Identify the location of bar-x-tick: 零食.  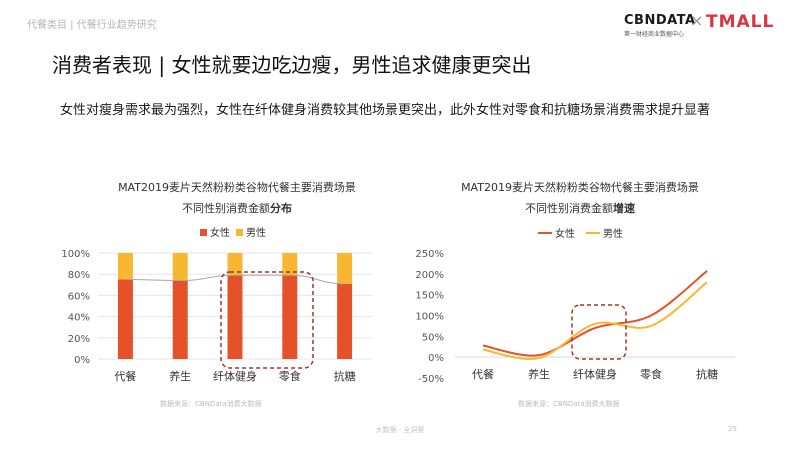
(290, 376).